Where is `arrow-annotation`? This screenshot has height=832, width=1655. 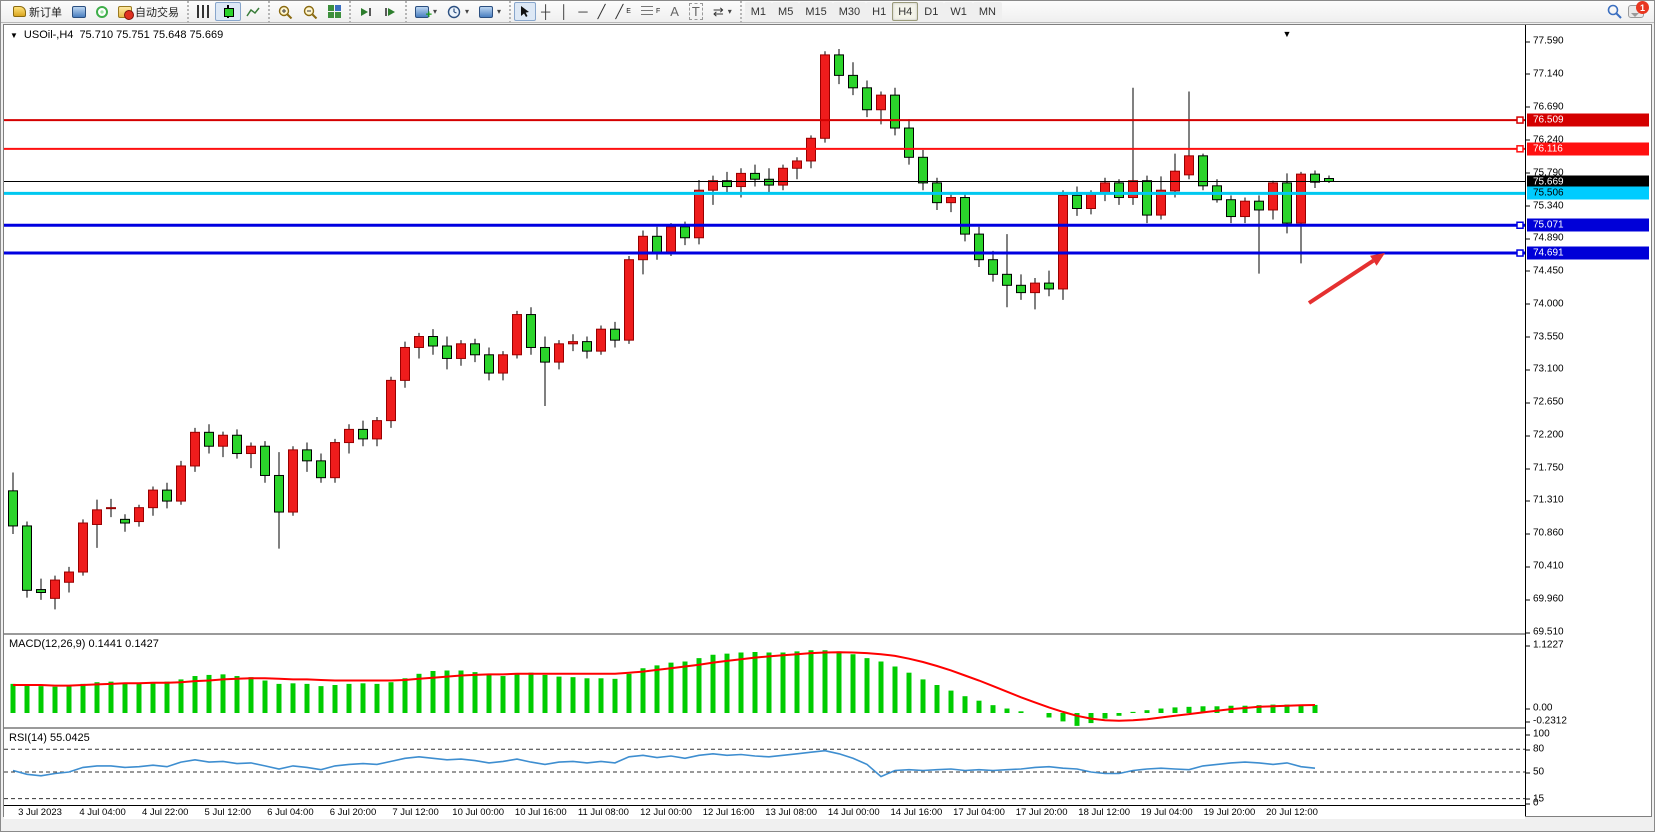
arrow-annotation is located at coordinates (1346, 279).